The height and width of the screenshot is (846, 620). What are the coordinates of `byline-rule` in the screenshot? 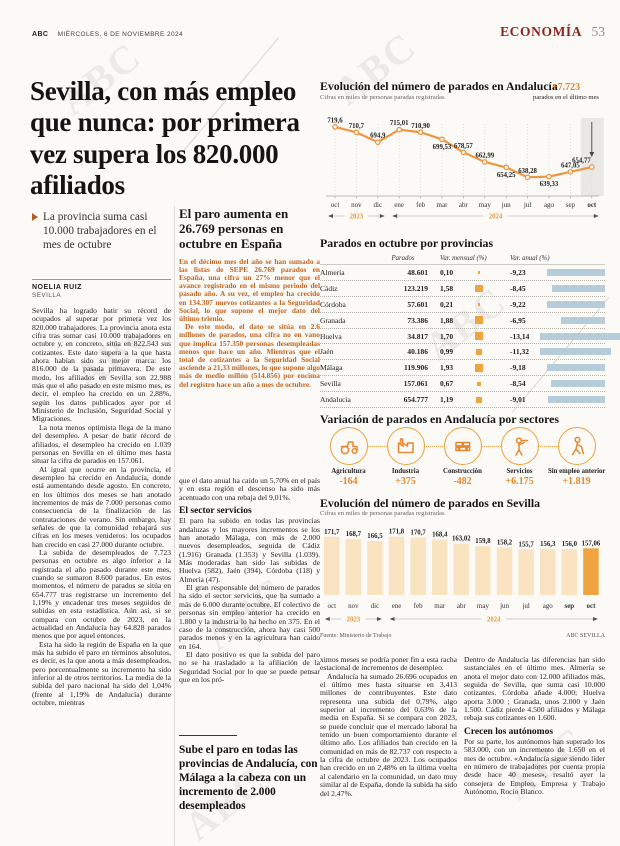 It's located at (101, 279).